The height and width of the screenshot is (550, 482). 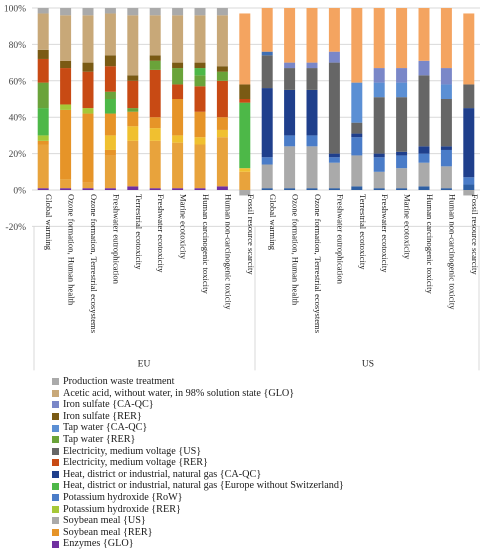 What do you see at coordinates (296, 250) in the screenshot?
I see `x-tick-label: Ozone formation, Human health` at bounding box center [296, 250].